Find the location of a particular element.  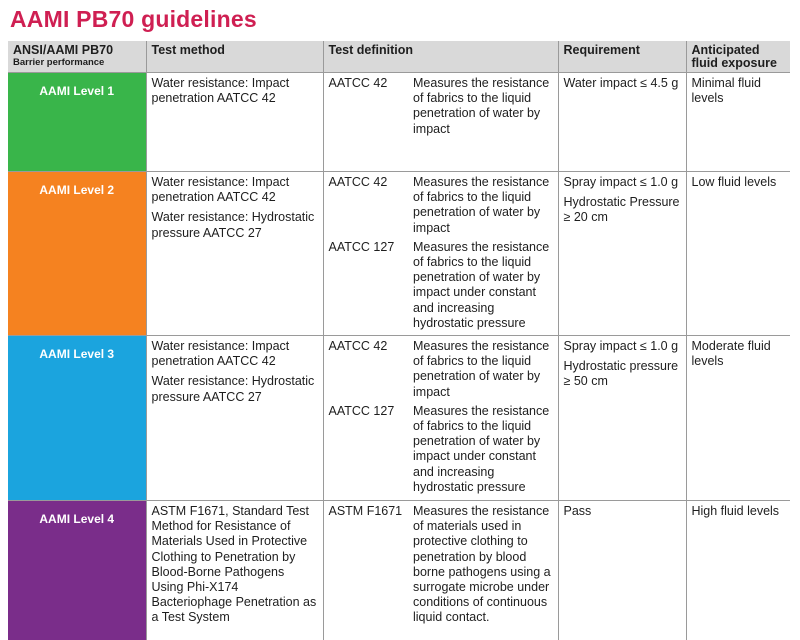

page-title: AAMI PB70 guidelines is located at coordinates (133, 19).